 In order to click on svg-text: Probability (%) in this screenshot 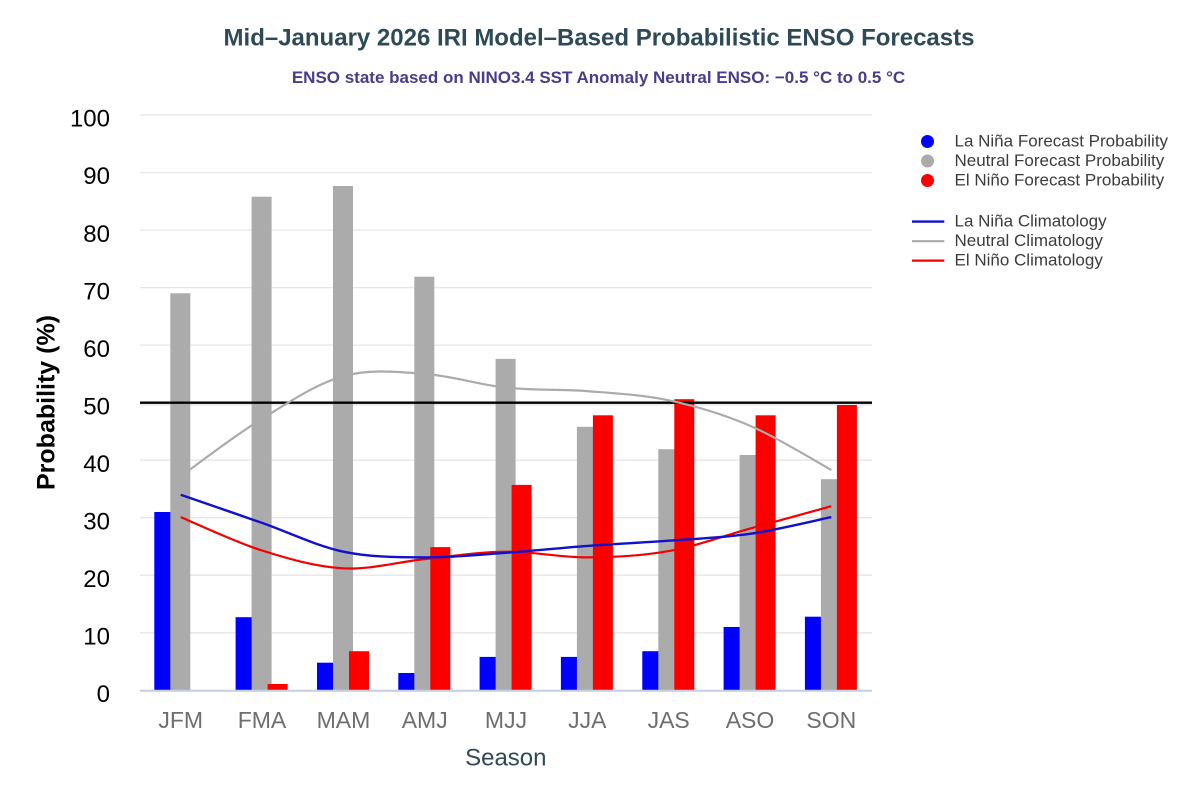, I will do `click(47, 402)`.